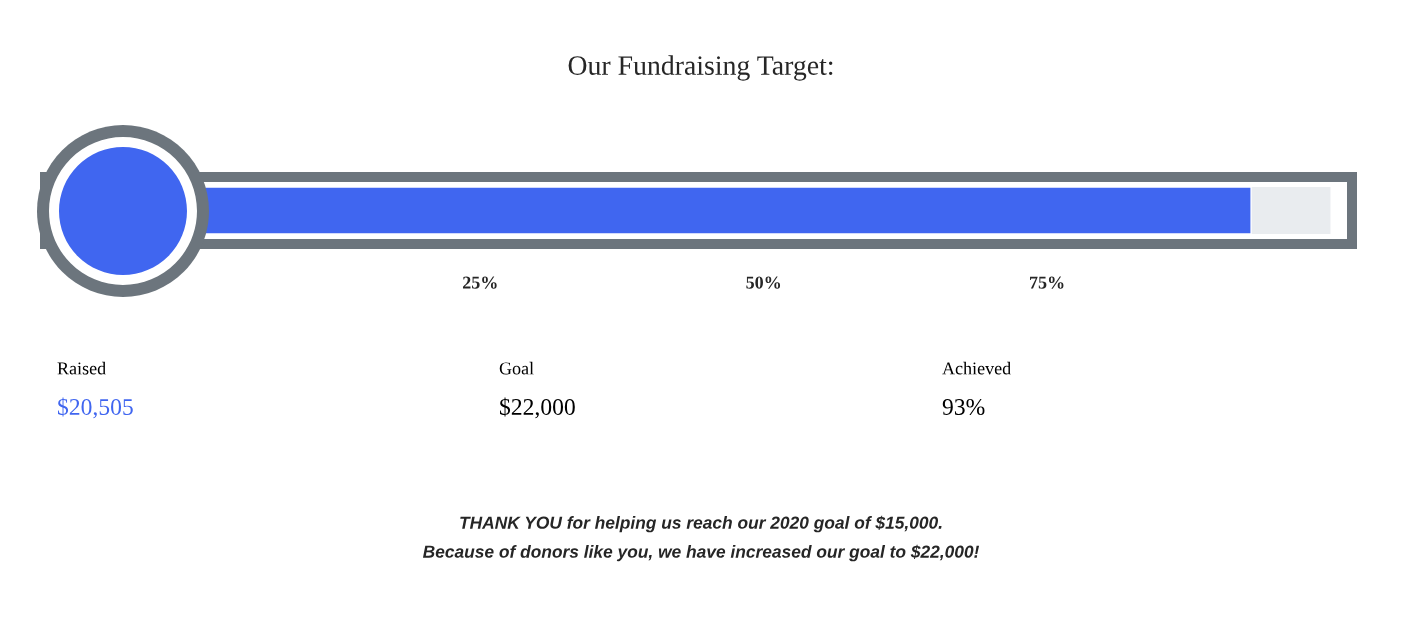 This screenshot has height=620, width=1402. What do you see at coordinates (700, 68) in the screenshot?
I see `chart-title: Our Fundraising Target:` at bounding box center [700, 68].